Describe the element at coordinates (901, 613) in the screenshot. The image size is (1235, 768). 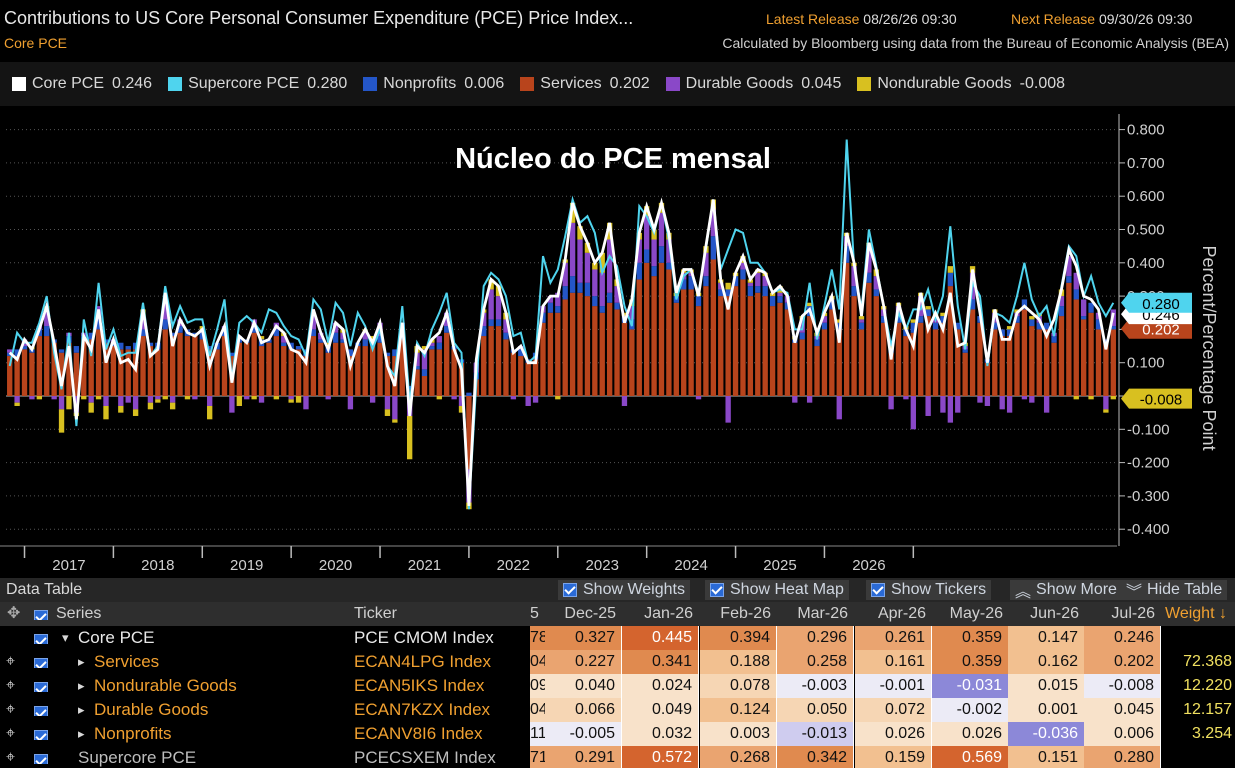
I see `header-month: Apr-26` at that location.